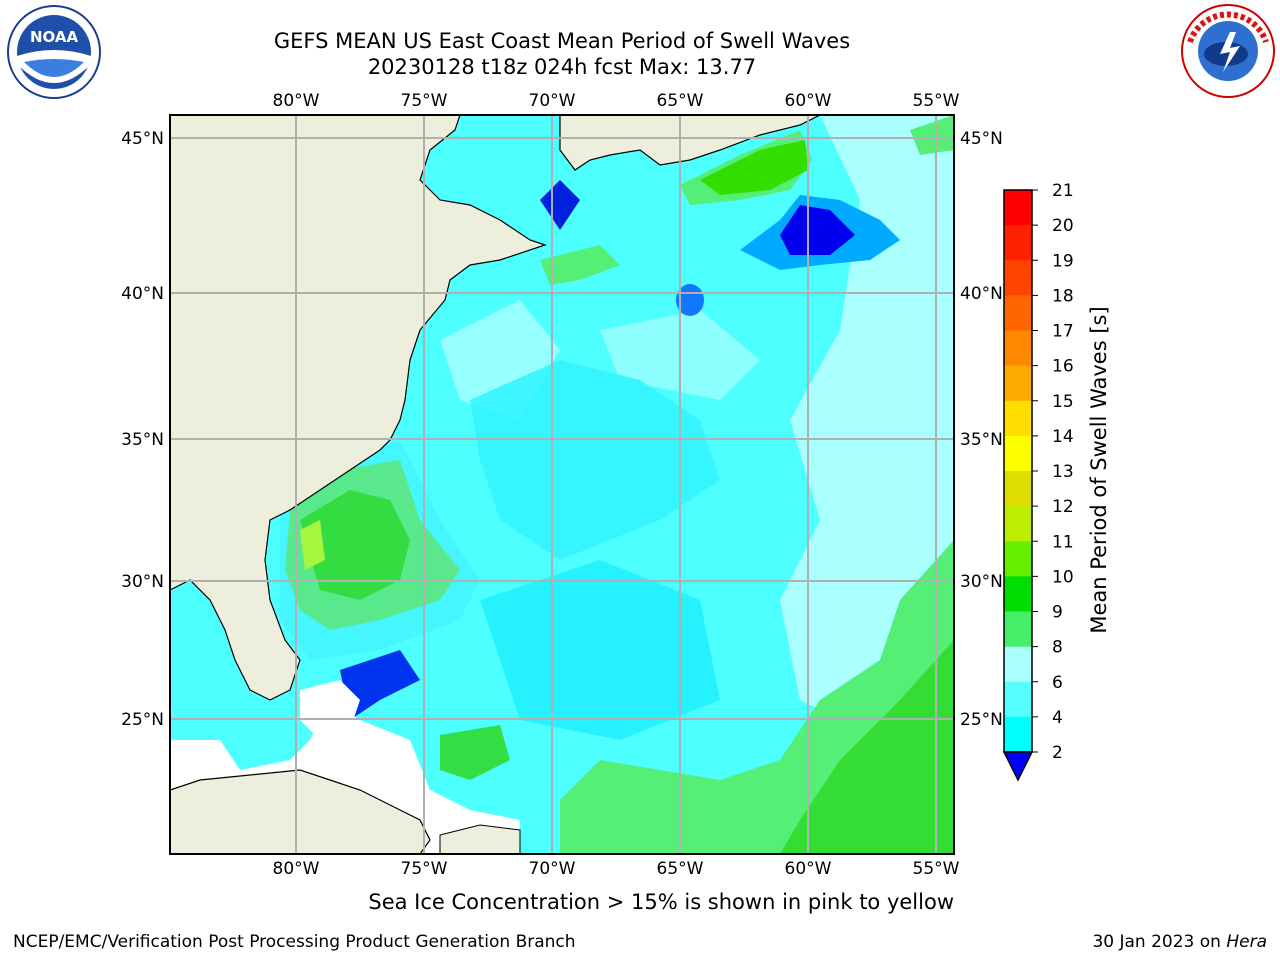 The width and height of the screenshot is (1280, 960). I want to click on colorbar-tick-label: 19, so click(1063, 261).